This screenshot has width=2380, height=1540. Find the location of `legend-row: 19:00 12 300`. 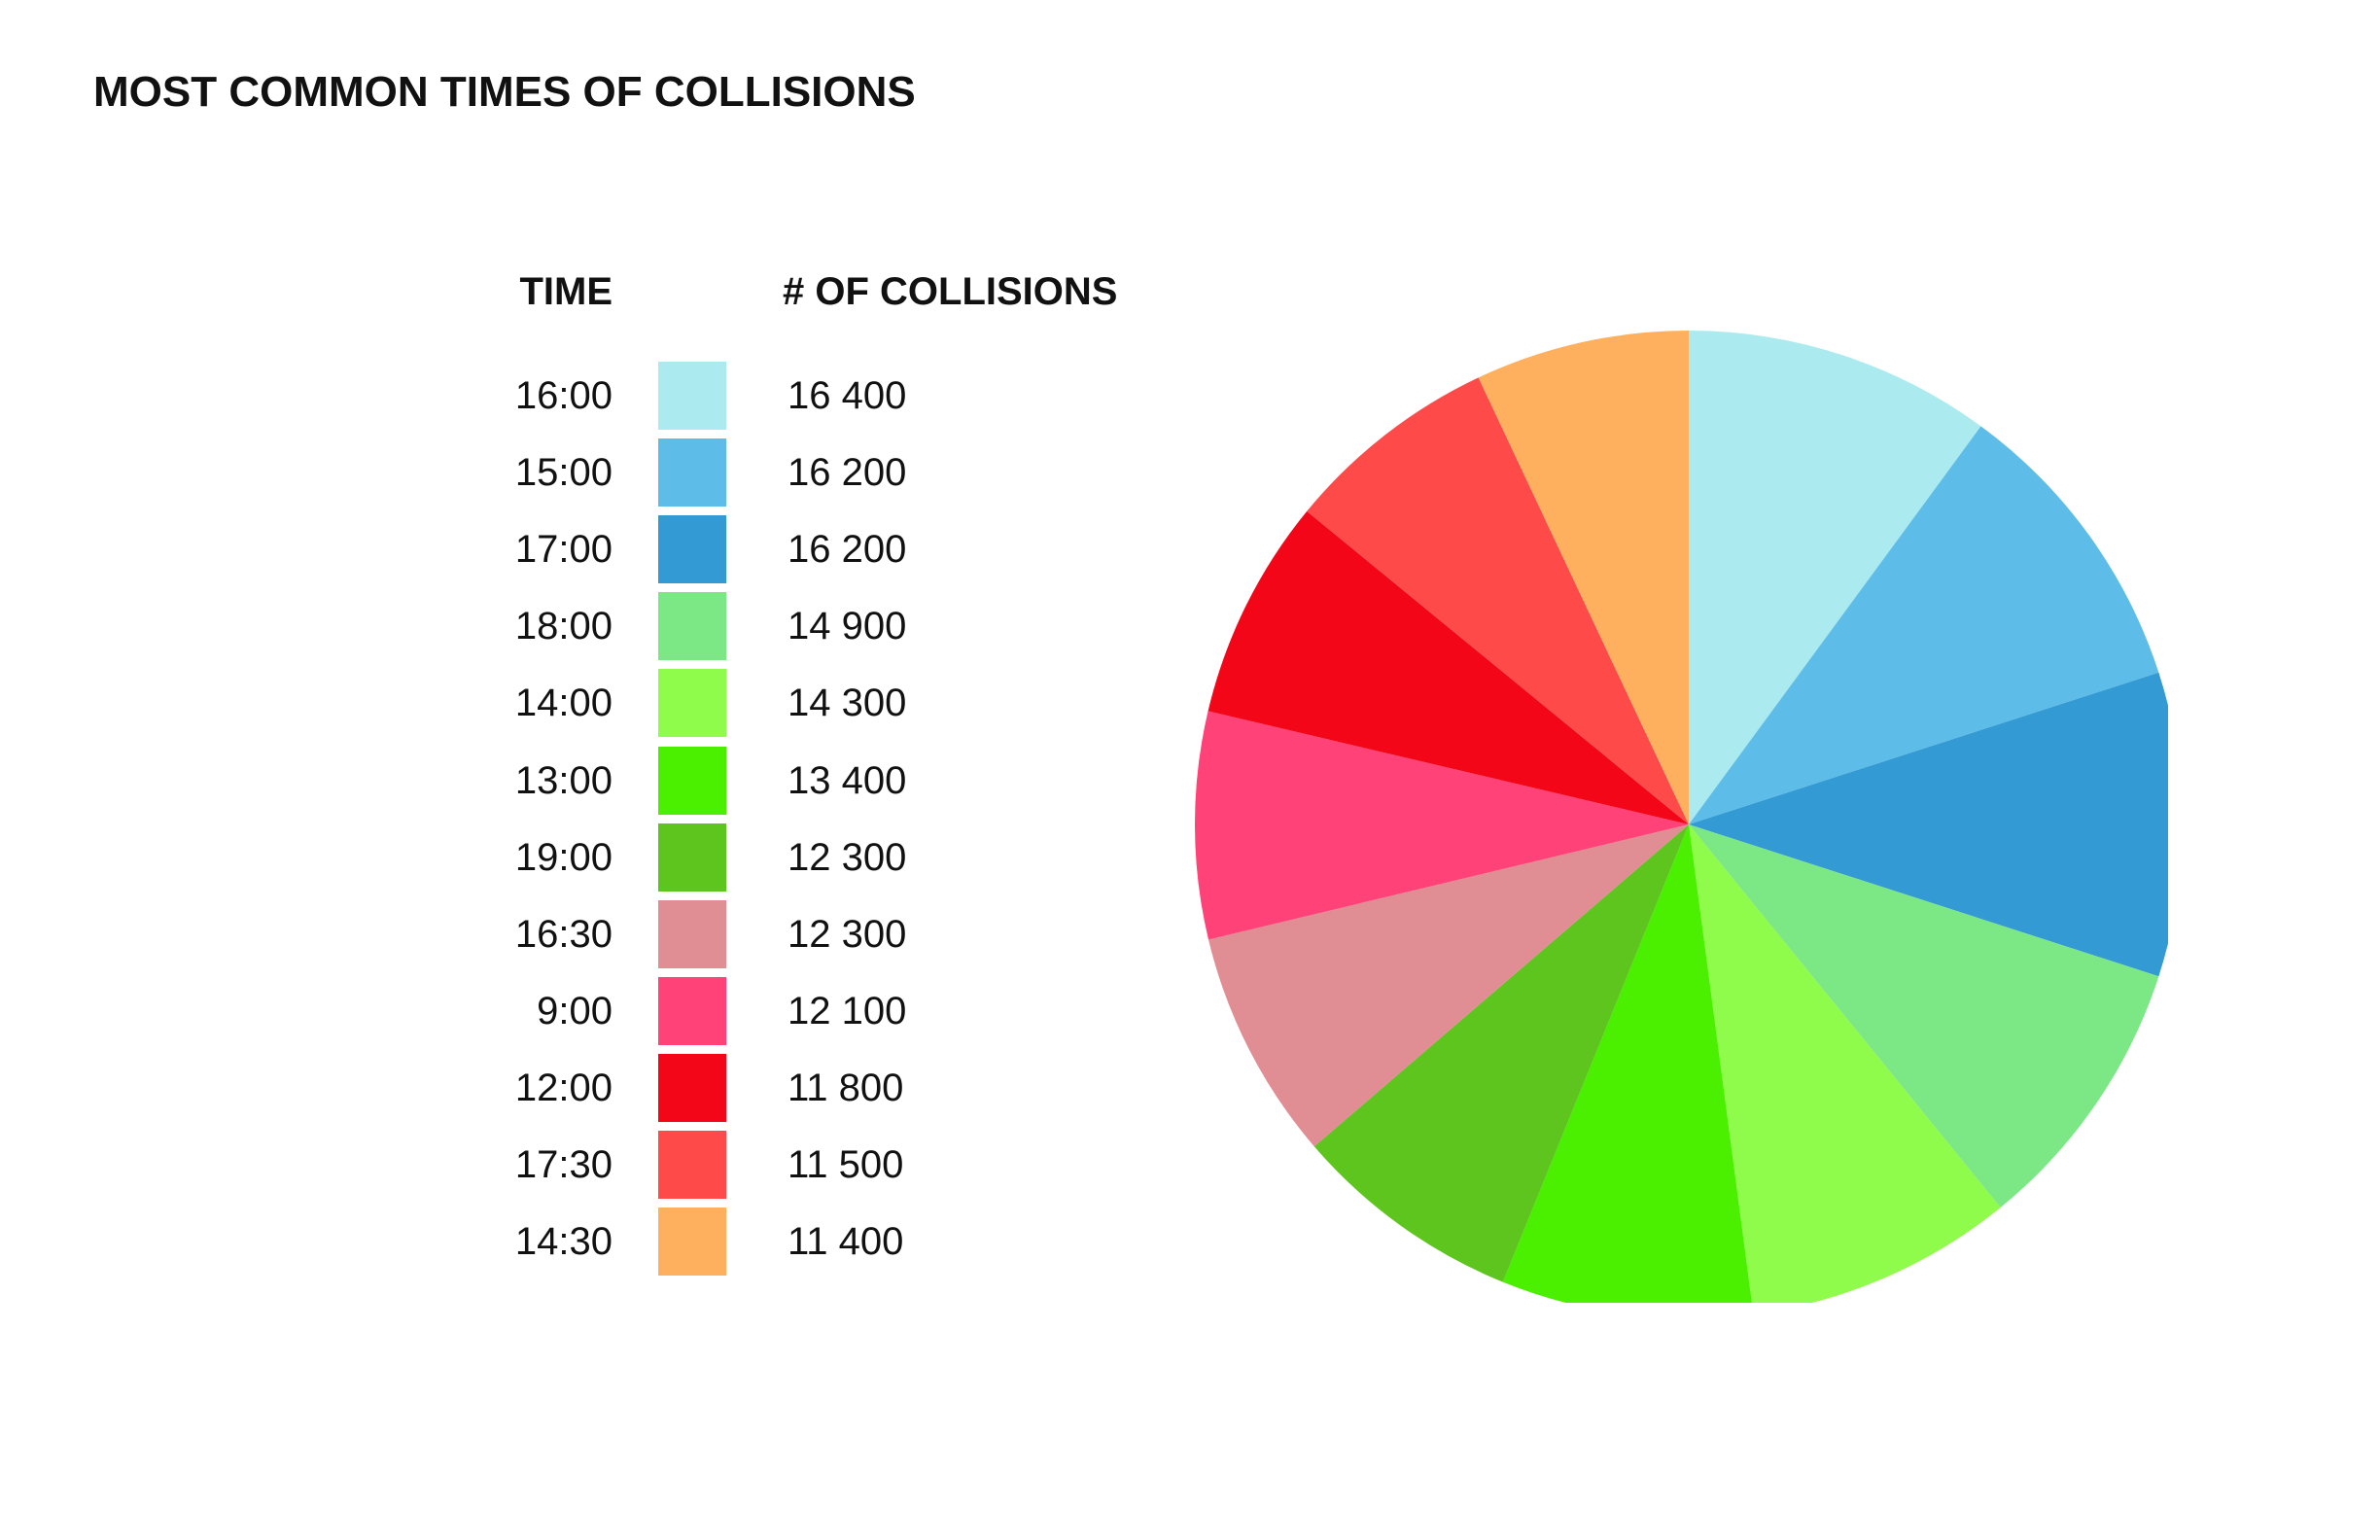

legend-row: 19:00 12 300 is located at coordinates (583, 857).